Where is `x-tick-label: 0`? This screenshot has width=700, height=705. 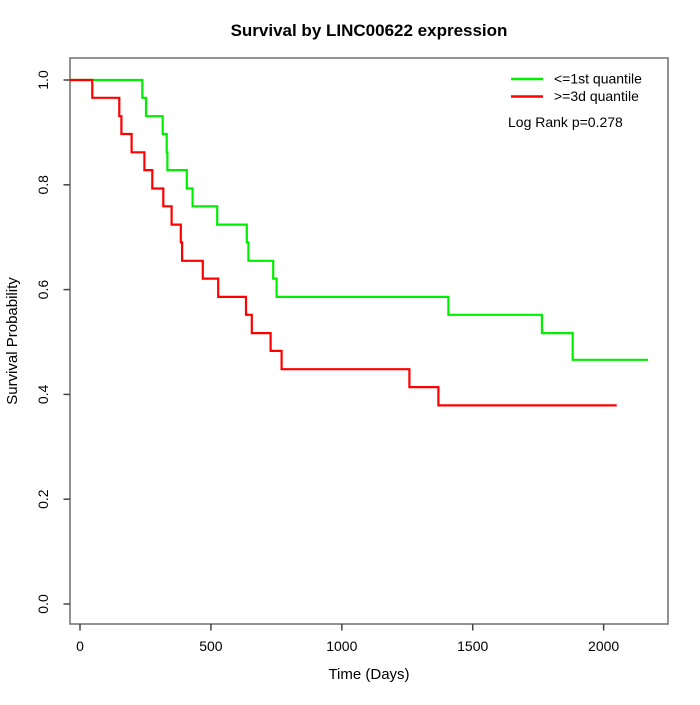
x-tick-label: 0 is located at coordinates (80, 646).